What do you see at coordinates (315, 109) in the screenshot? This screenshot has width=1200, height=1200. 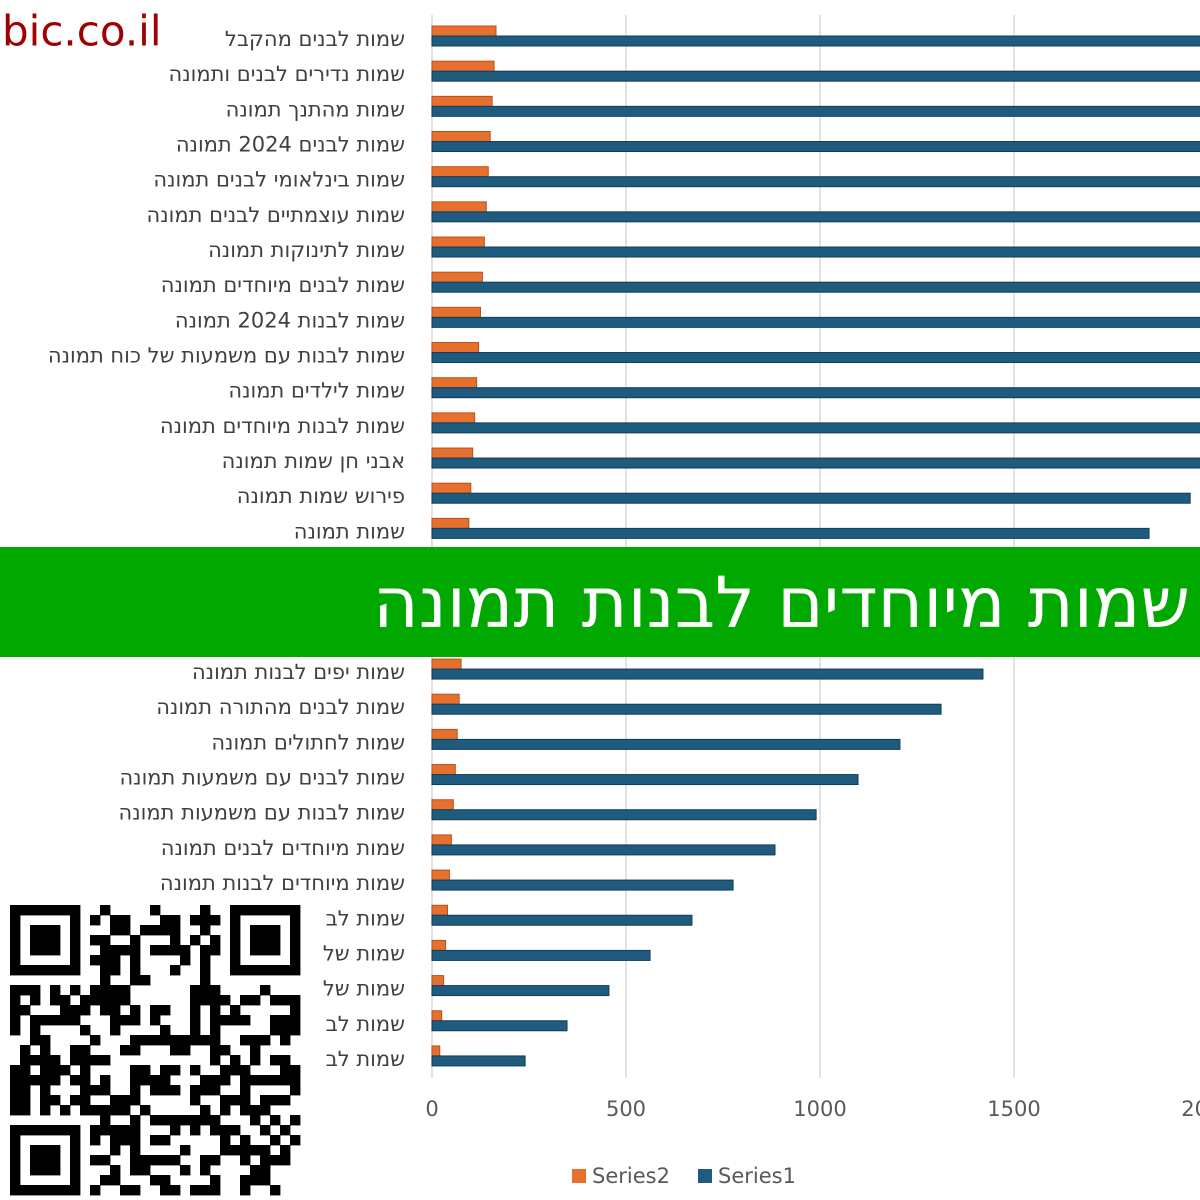 I see `y-tick-label: שמות מהתנך תמונה` at bounding box center [315, 109].